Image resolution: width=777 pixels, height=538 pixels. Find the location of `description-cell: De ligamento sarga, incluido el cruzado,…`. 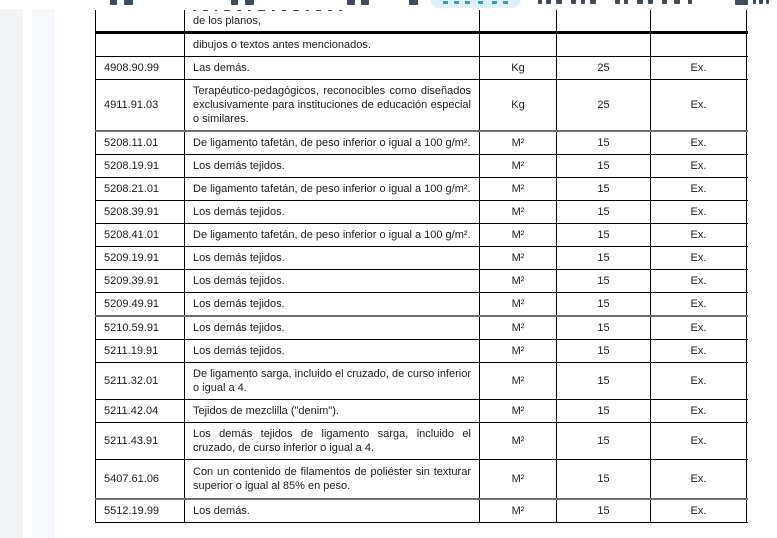

description-cell: De ligamento sarga, incluido el cruzado,… is located at coordinates (332, 381).